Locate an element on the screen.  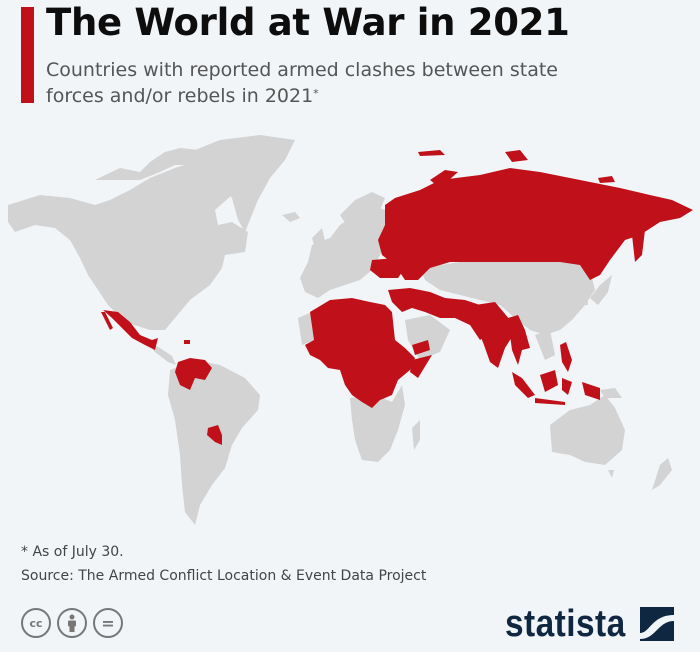
russia is located at coordinates (535, 224).